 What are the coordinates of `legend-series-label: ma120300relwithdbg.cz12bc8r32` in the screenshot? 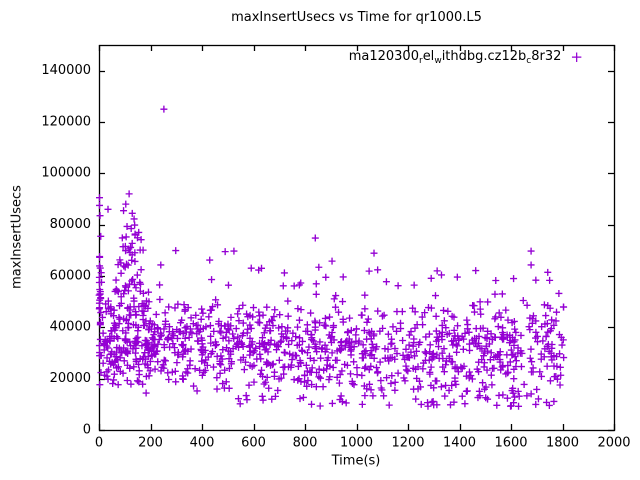 It's located at (455, 57).